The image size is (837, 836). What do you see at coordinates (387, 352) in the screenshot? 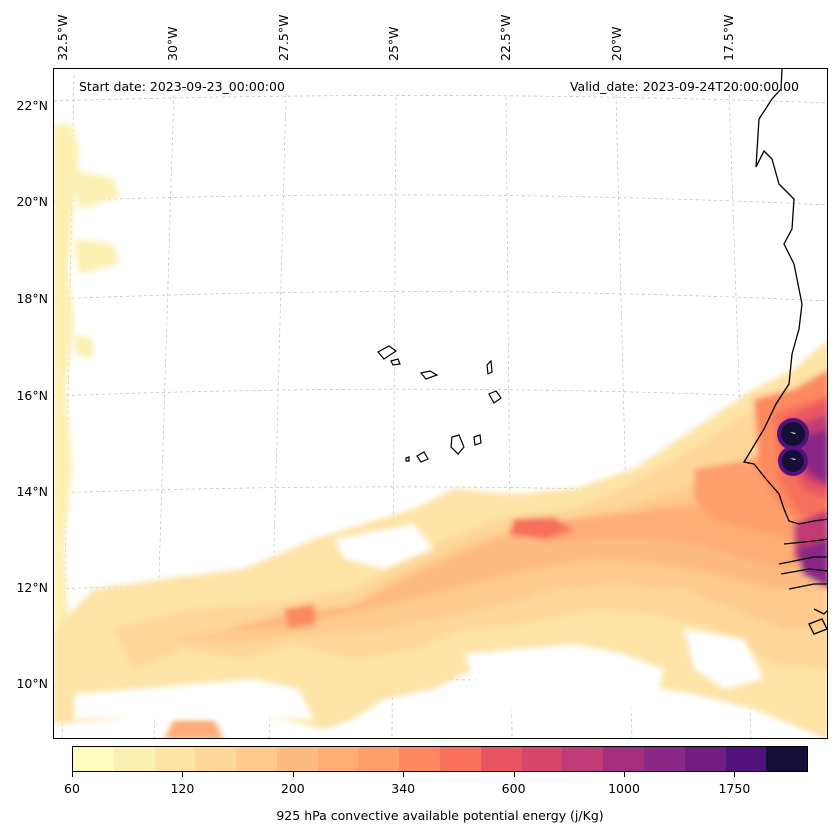
I see `island-santo-antao` at bounding box center [387, 352].